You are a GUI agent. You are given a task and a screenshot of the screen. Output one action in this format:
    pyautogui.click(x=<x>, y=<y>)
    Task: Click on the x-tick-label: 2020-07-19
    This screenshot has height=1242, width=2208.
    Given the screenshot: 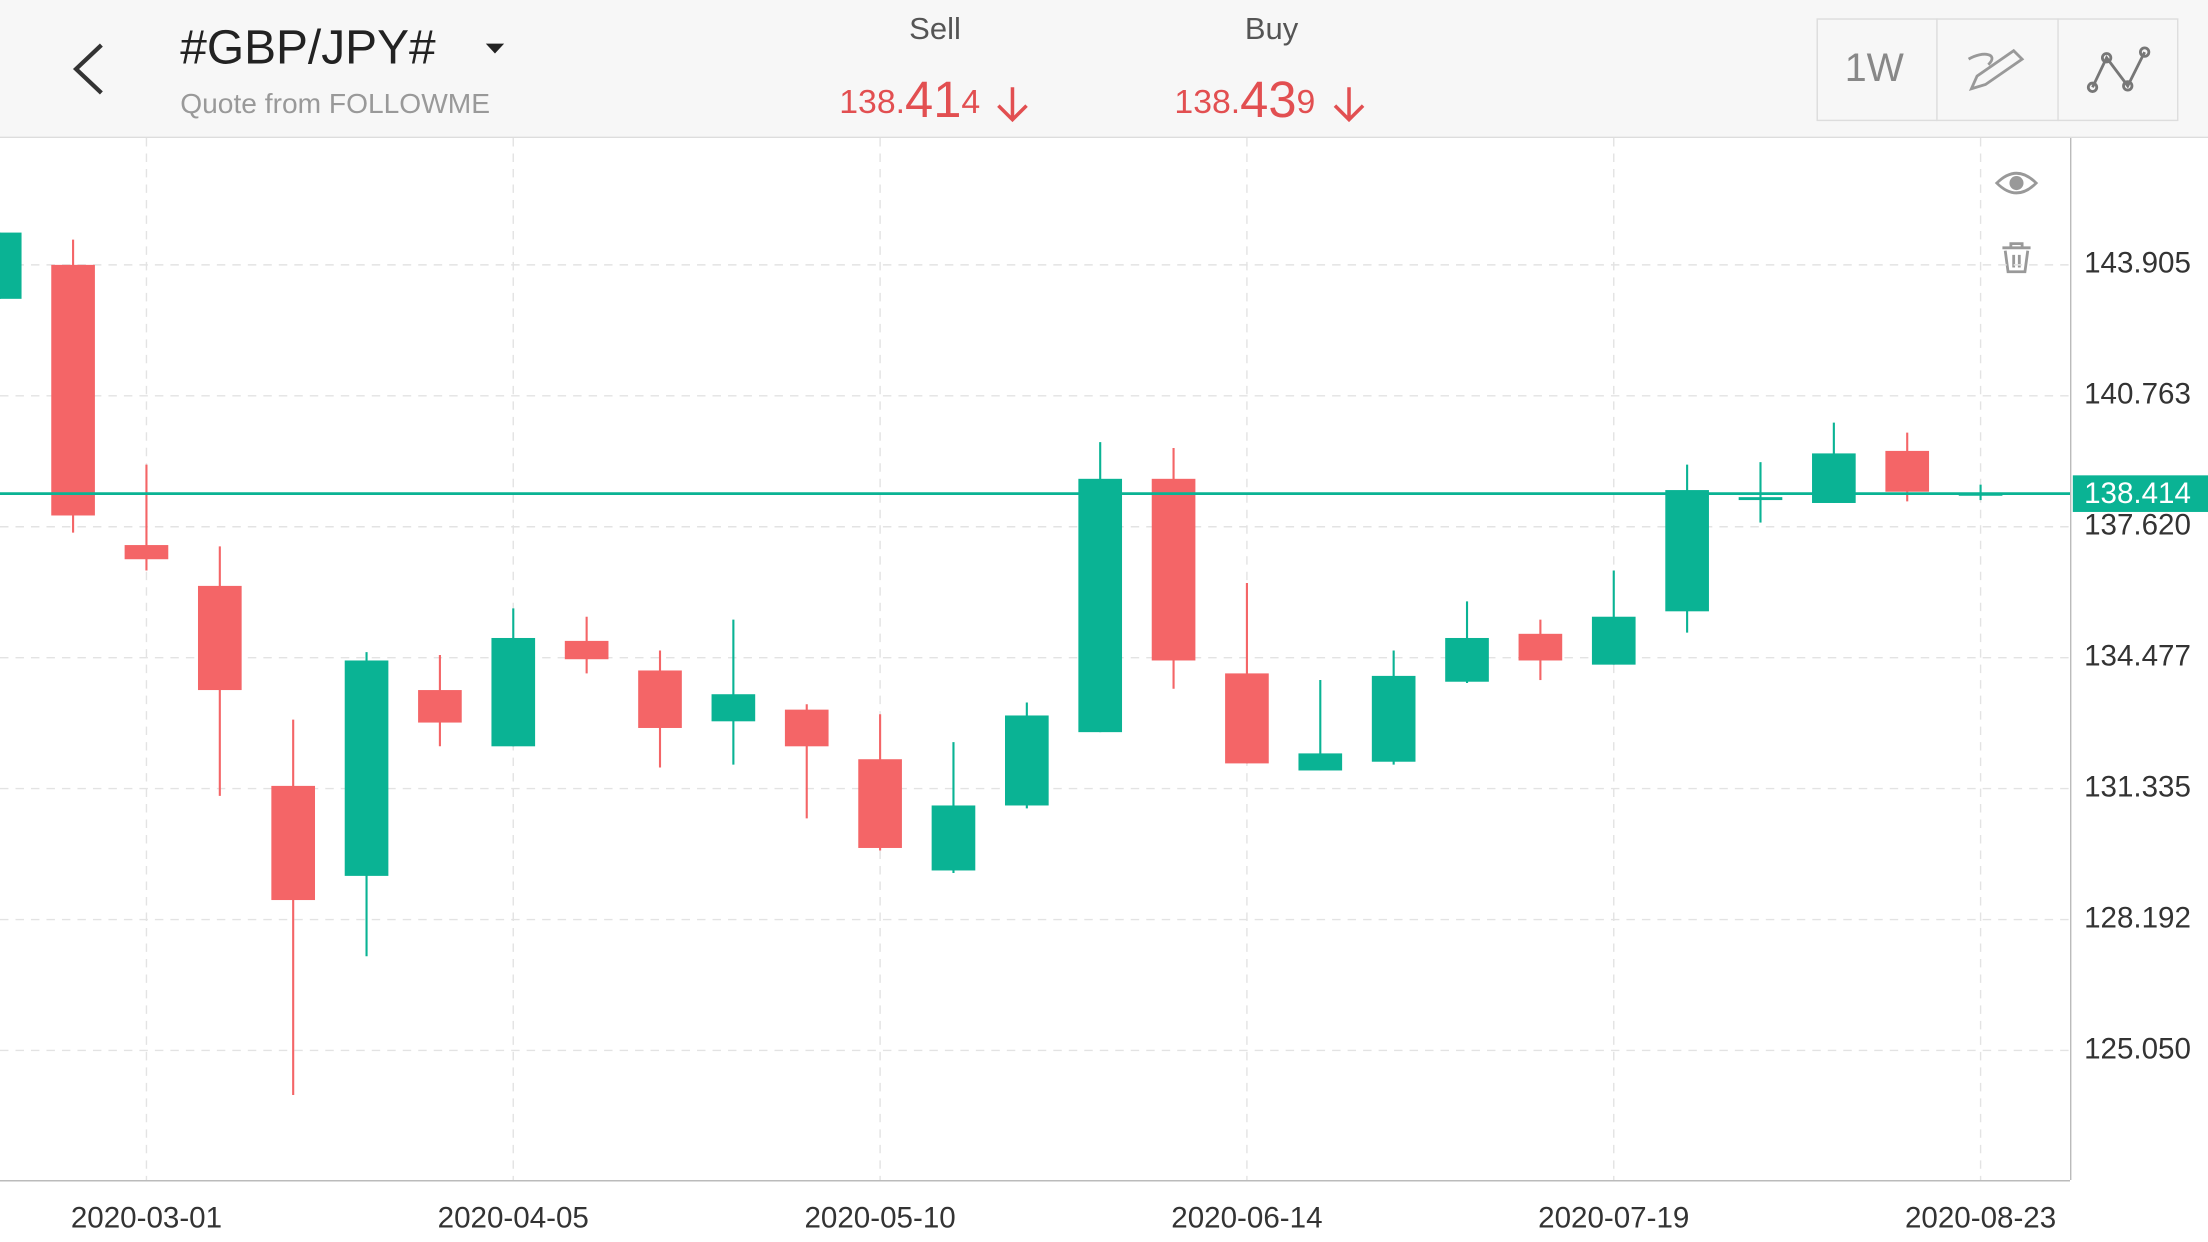 What is the action you would take?
    pyautogui.click(x=1613, y=1217)
    